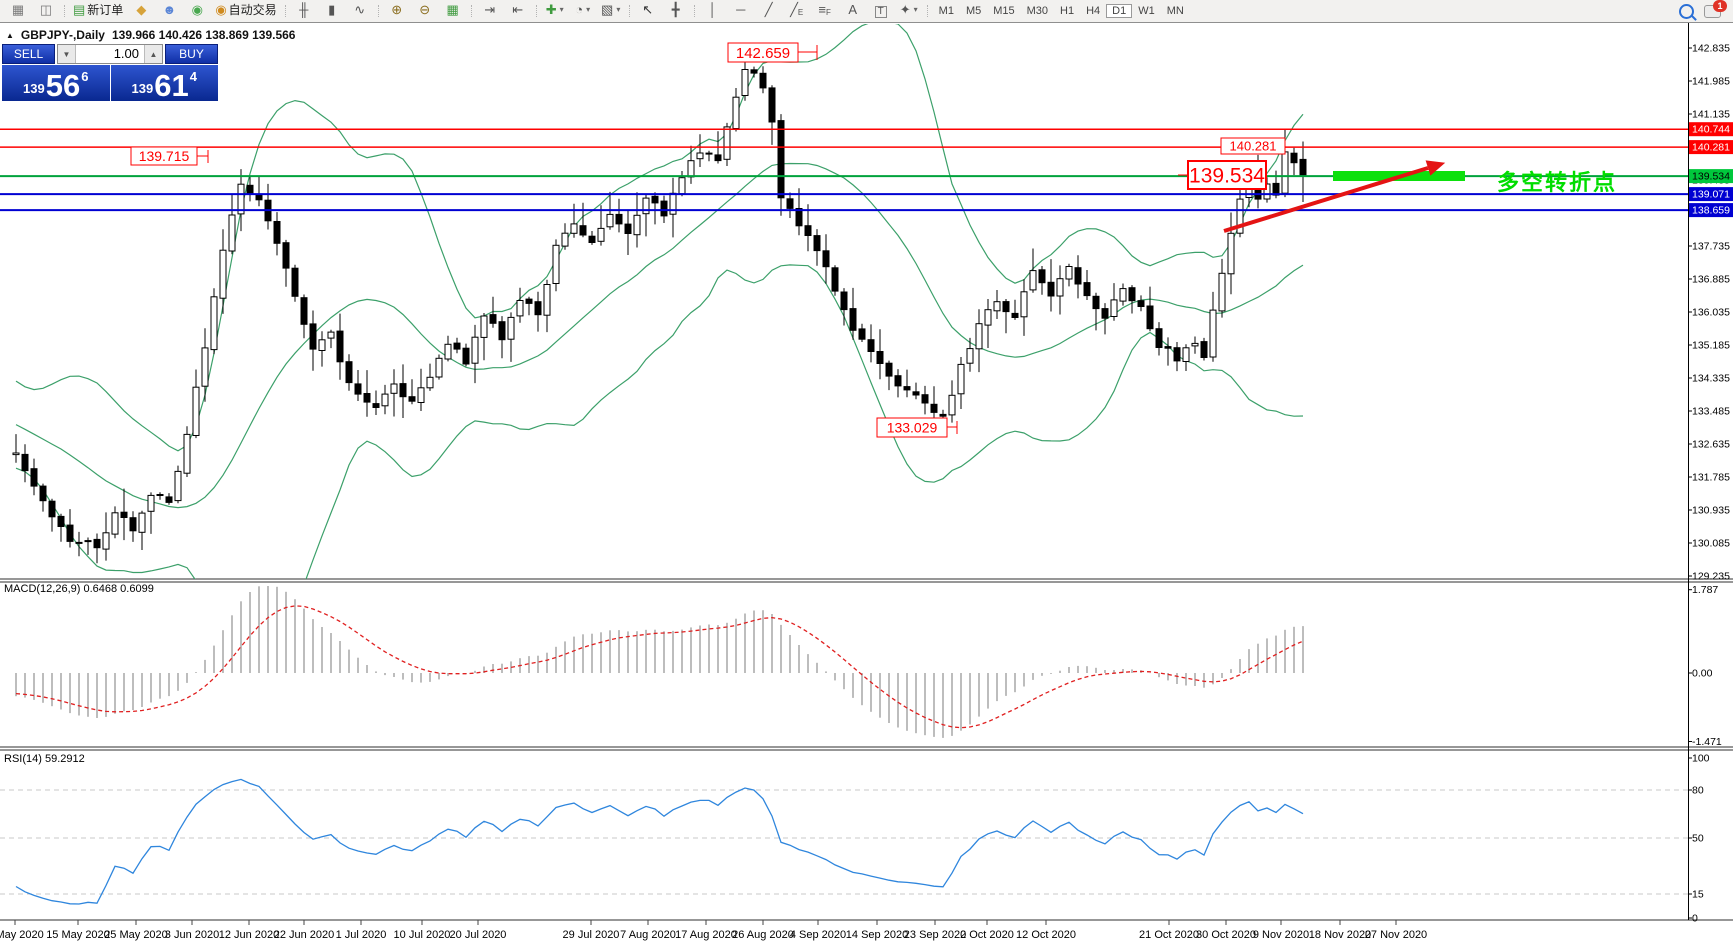 Image resolution: width=1733 pixels, height=946 pixels. What do you see at coordinates (1711, 544) in the screenshot?
I see `svg-text: 130.085` at bounding box center [1711, 544].